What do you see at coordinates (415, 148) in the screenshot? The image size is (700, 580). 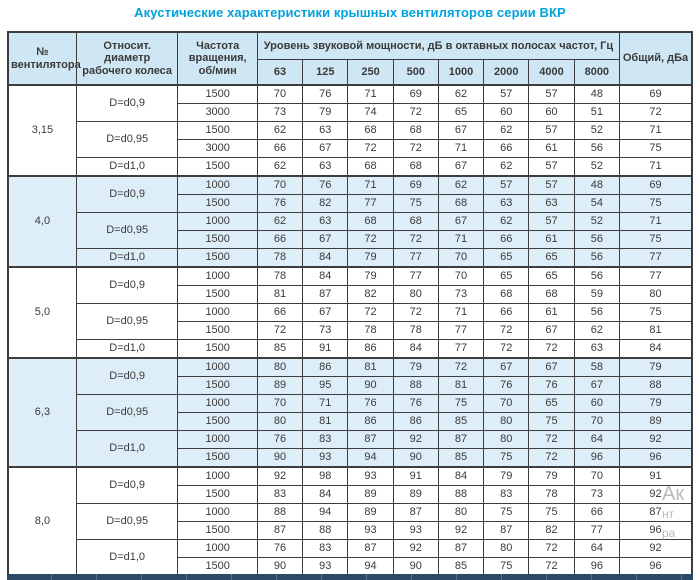 I see `level-cell-500hz: 72` at bounding box center [415, 148].